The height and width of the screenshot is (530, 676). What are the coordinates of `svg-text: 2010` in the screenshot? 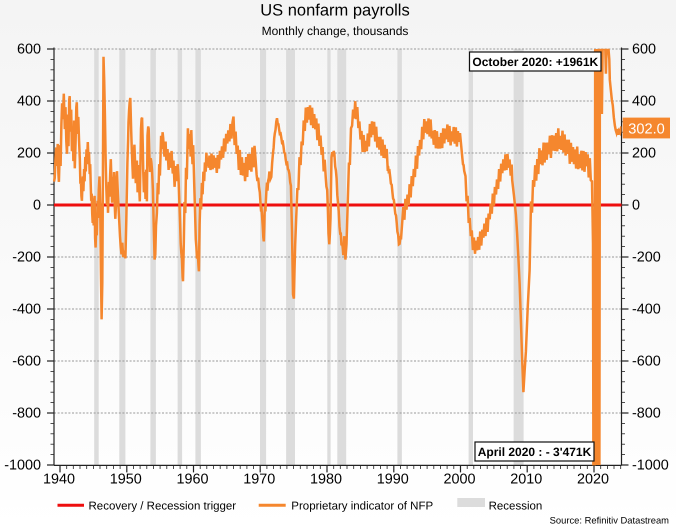 It's located at (526, 480).